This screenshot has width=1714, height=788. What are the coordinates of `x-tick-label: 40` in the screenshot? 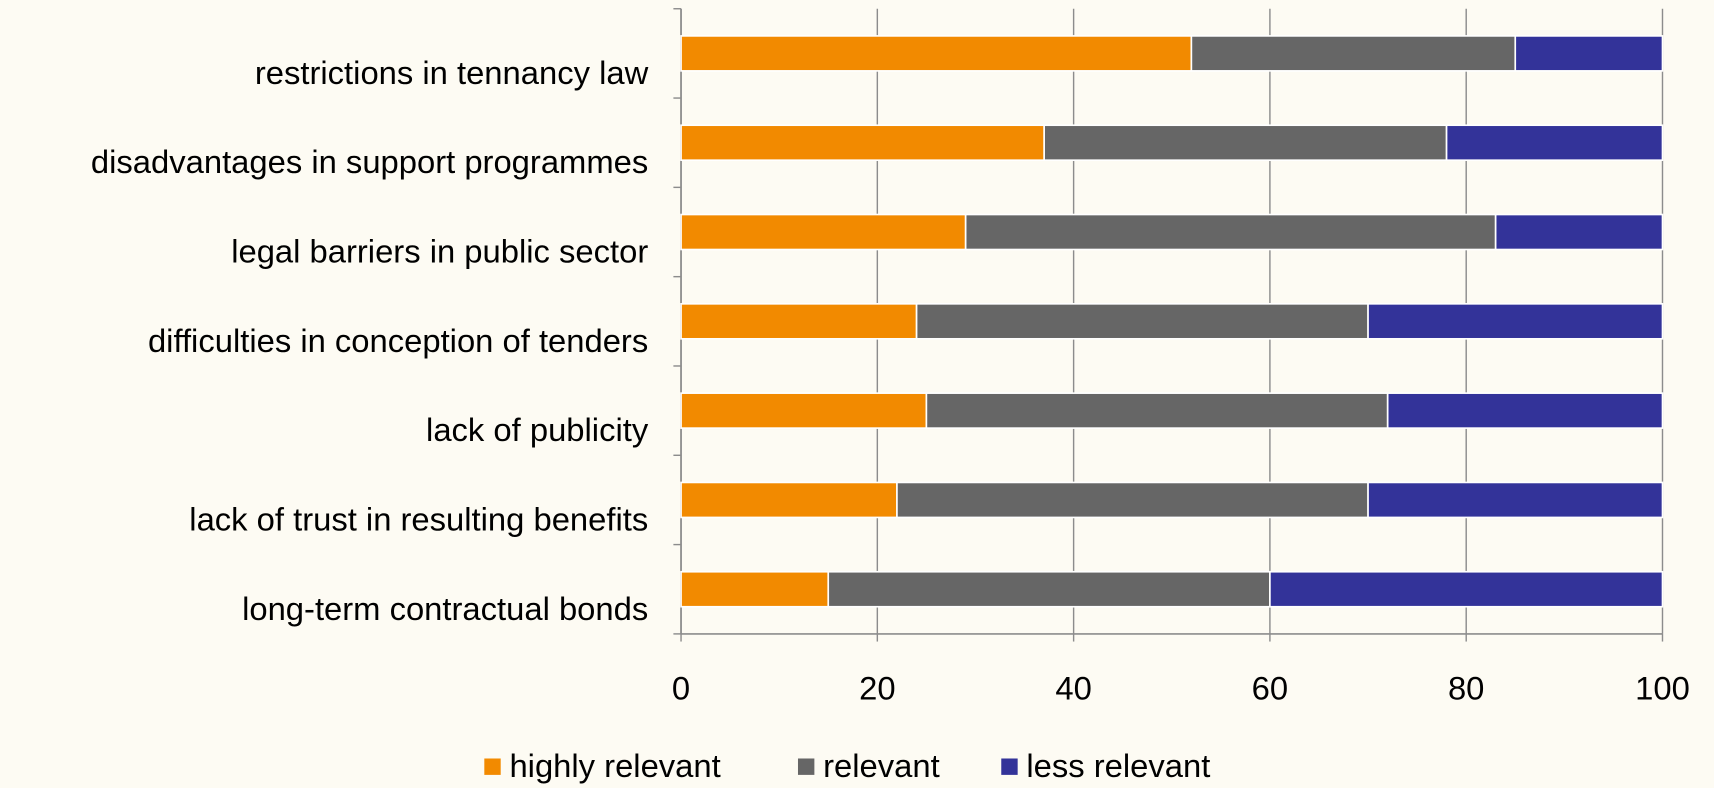 It's located at (1073, 687).